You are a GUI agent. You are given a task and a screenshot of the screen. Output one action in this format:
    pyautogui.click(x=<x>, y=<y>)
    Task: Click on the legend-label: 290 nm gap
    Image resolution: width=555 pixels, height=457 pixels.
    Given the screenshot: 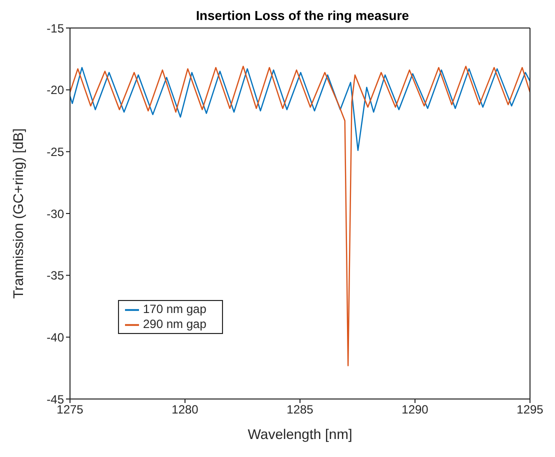 What is the action you would take?
    pyautogui.click(x=174, y=323)
    